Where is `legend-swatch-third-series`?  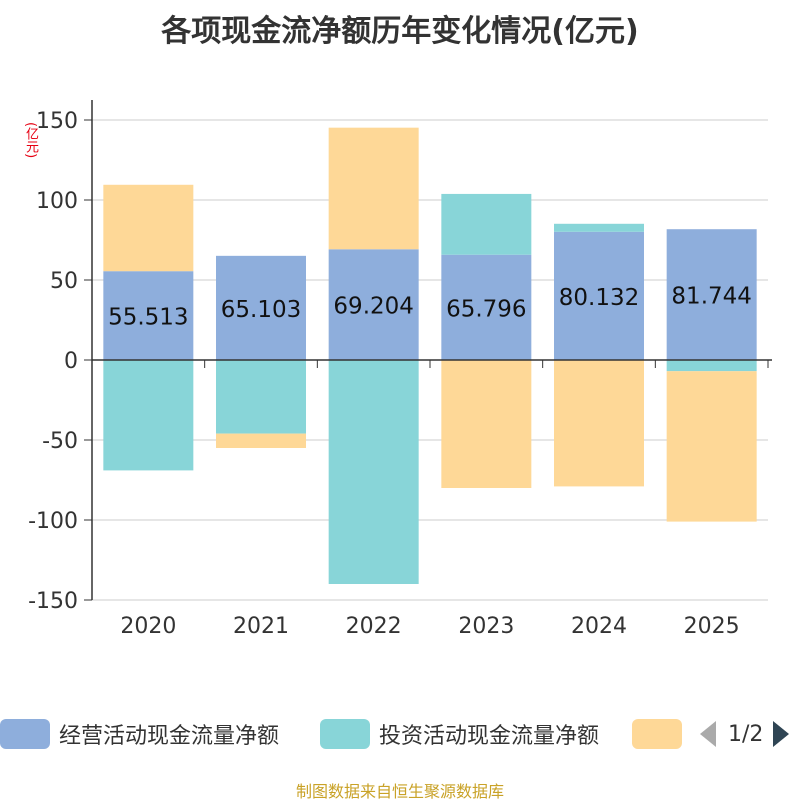 legend-swatch-third-series is located at coordinates (657, 734).